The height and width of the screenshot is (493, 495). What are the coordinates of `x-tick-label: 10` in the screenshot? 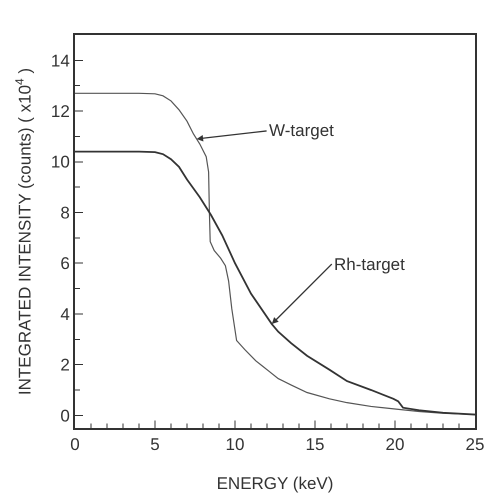 It's located at (235, 444).